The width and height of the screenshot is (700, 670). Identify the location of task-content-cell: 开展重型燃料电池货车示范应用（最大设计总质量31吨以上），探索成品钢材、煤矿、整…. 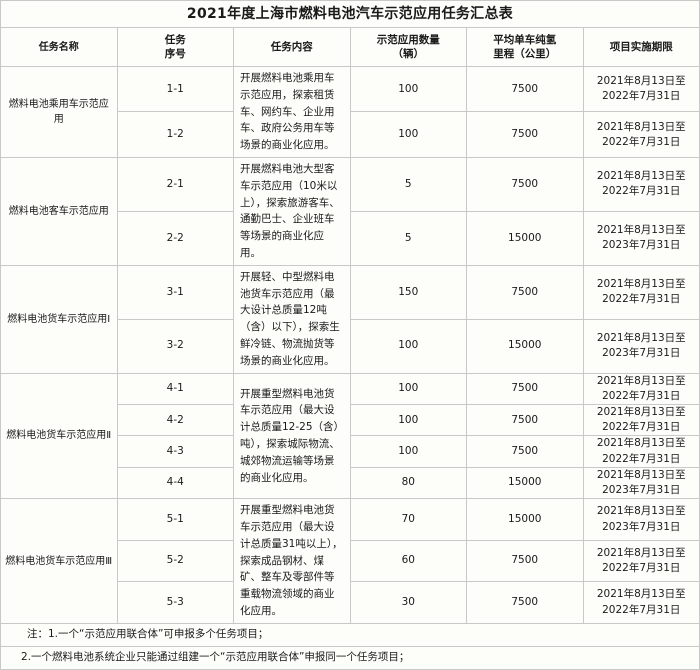
(292, 561).